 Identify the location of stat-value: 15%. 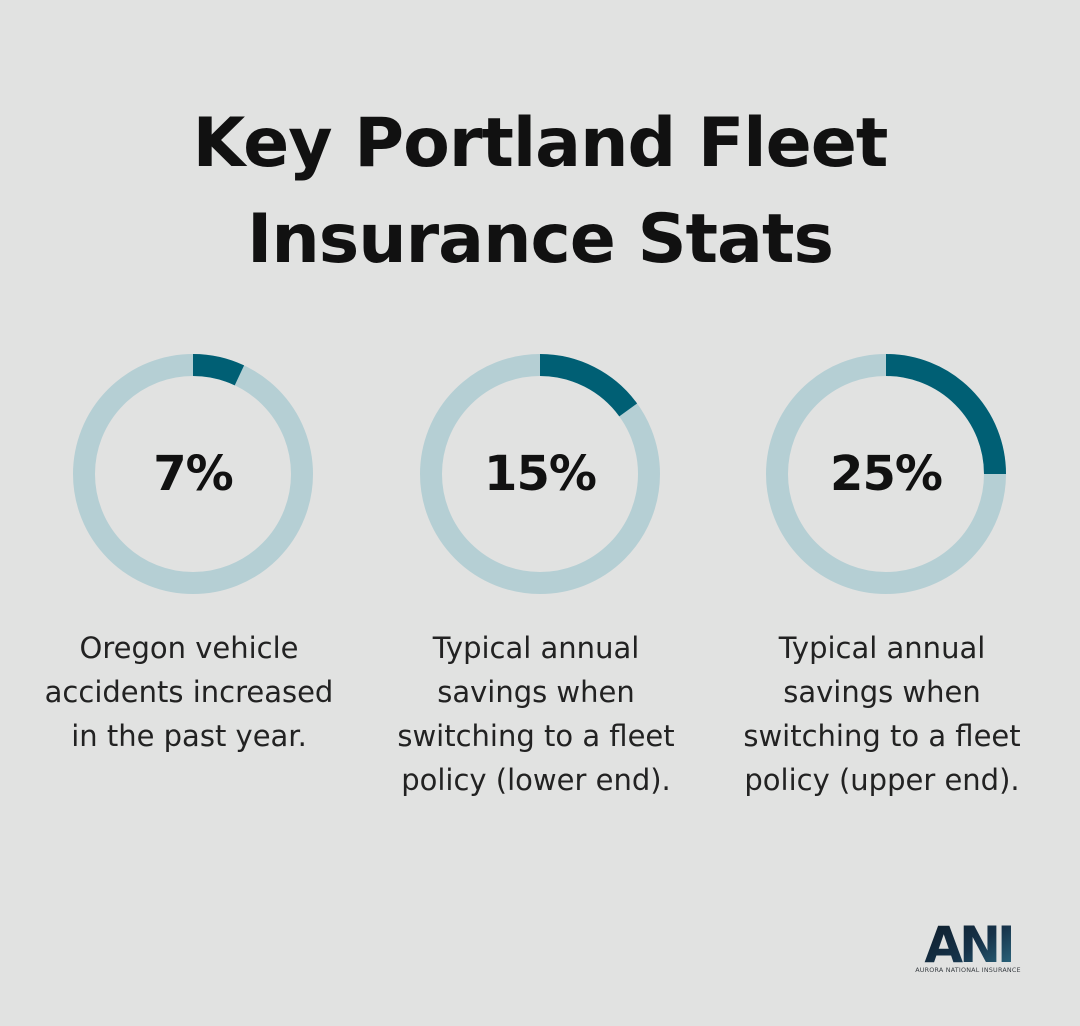
(540, 474).